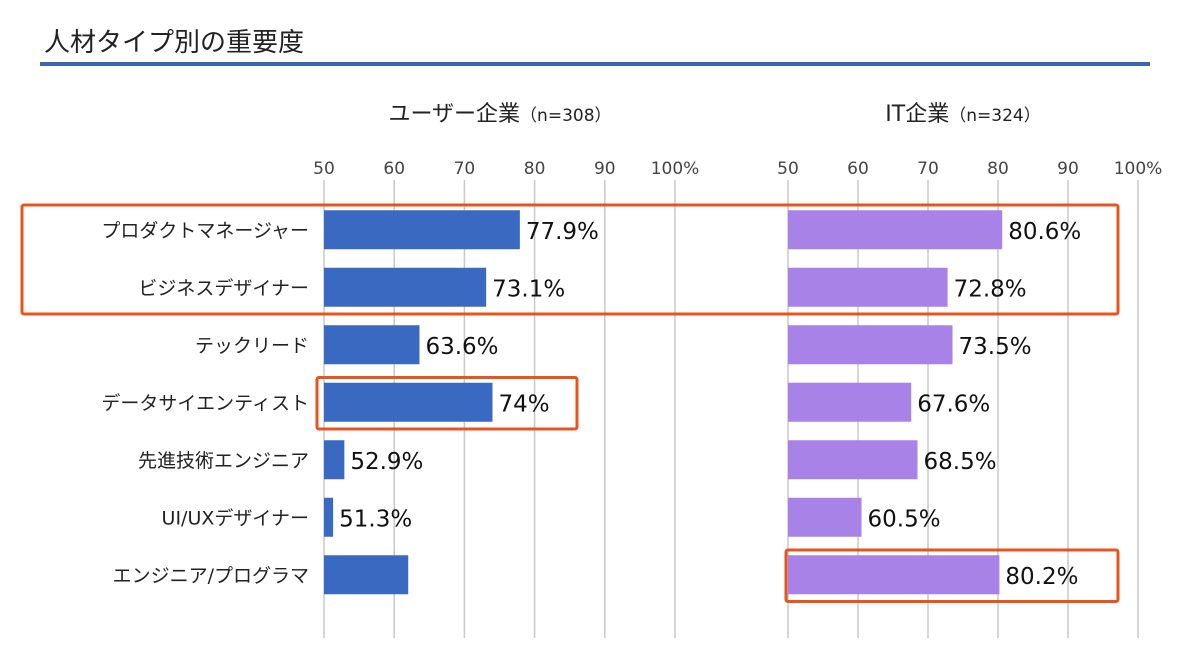 This screenshot has width=1200, height=651. I want to click on data-label: 63.6%, so click(461, 347).